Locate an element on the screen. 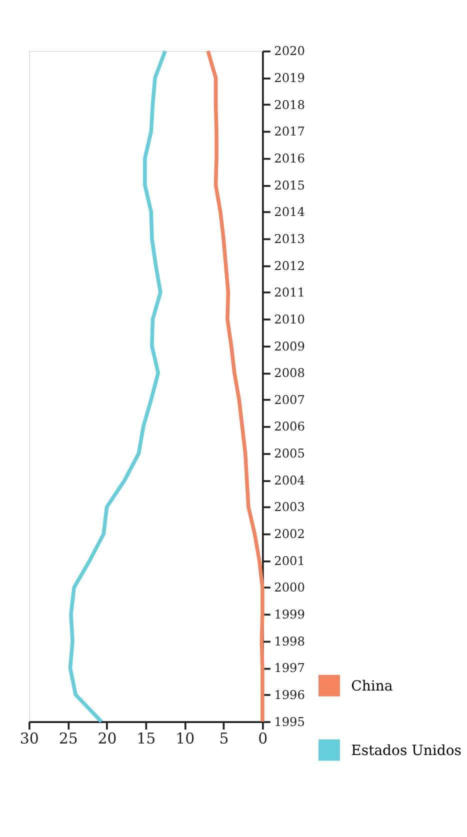  y-tick-label: 1996 is located at coordinates (289, 695).